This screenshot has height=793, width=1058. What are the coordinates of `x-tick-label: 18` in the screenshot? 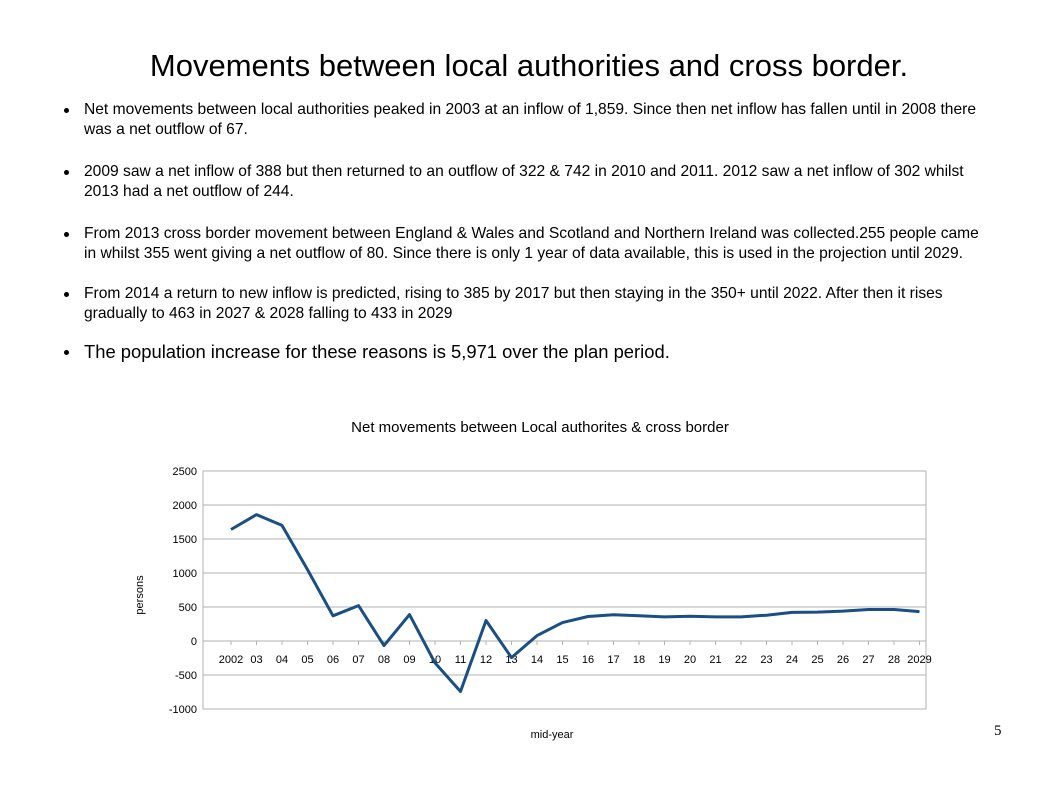 It's located at (639, 660).